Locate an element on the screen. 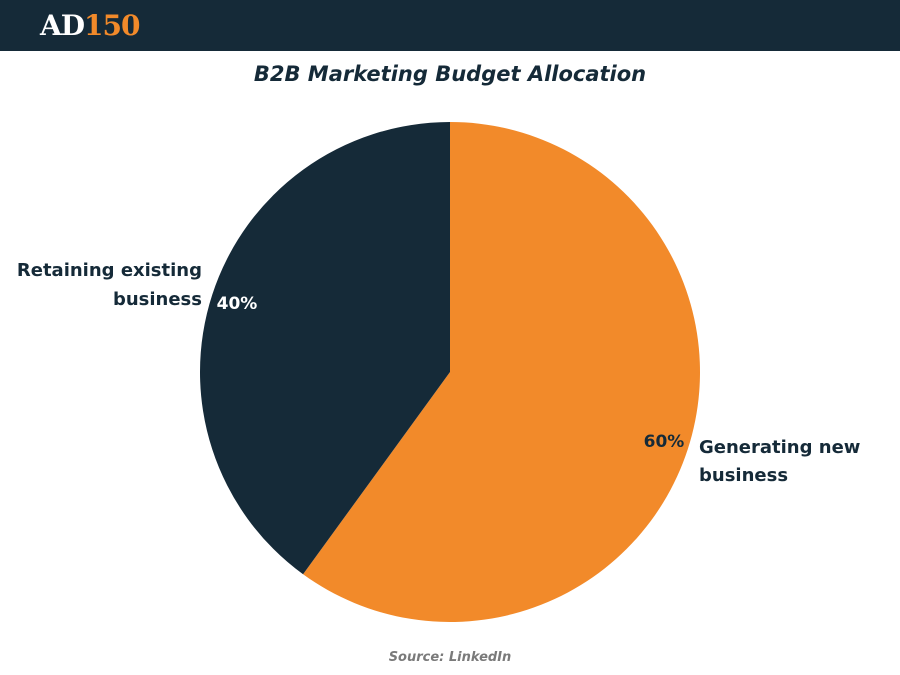  ad150-logo: AD150 is located at coordinates (90, 26).